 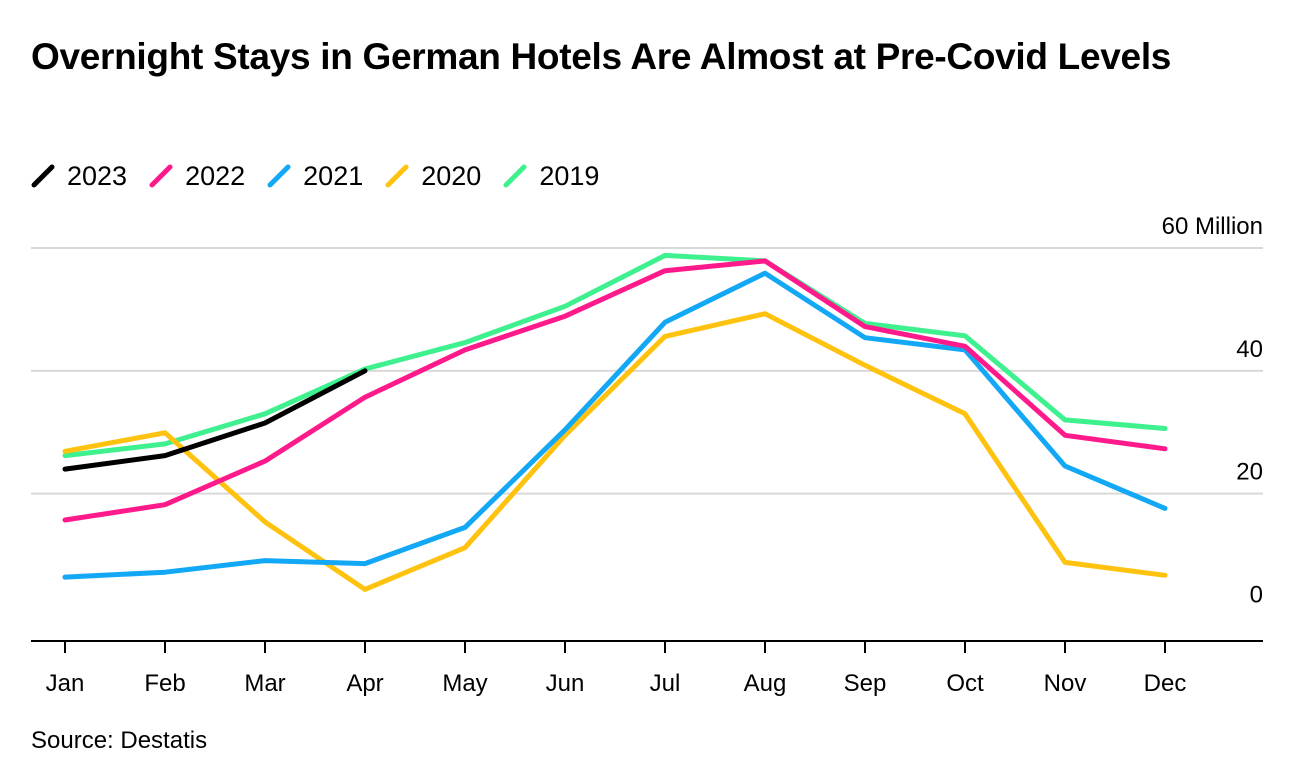 What do you see at coordinates (451, 175) in the screenshot?
I see `legend-label-2020: 2020` at bounding box center [451, 175].